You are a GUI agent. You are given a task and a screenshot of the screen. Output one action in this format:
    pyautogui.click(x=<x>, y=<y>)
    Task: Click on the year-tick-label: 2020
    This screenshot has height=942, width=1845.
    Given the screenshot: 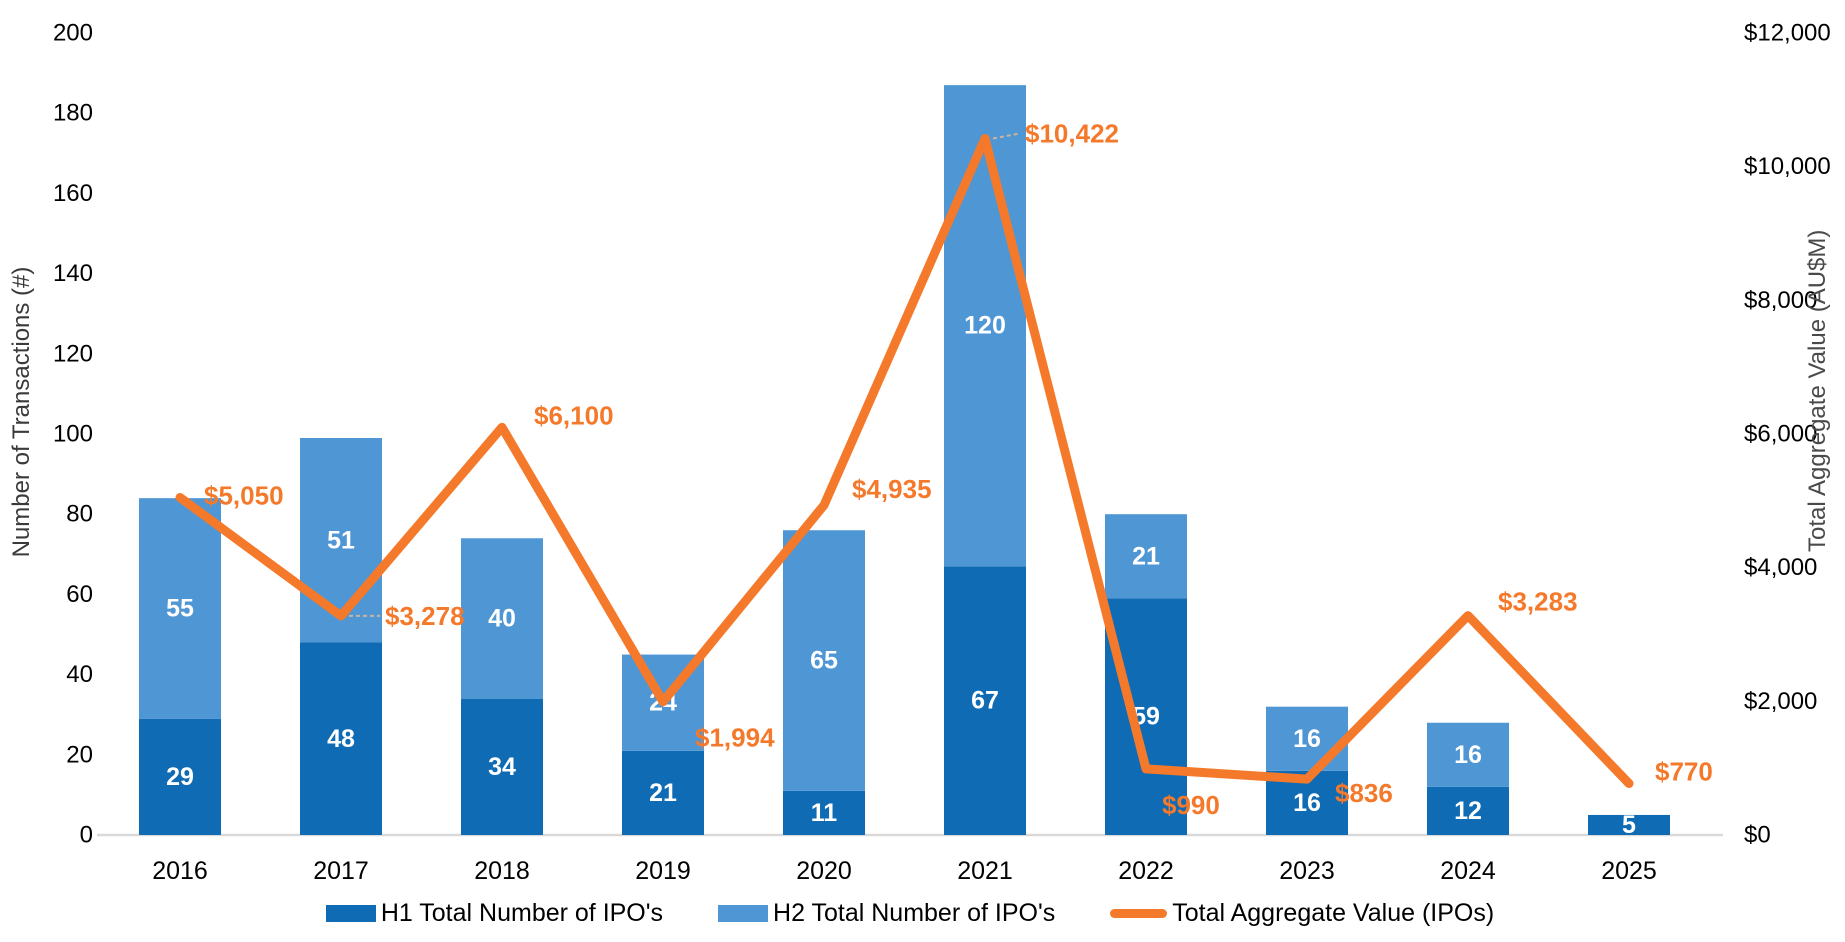 What is the action you would take?
    pyautogui.click(x=824, y=871)
    